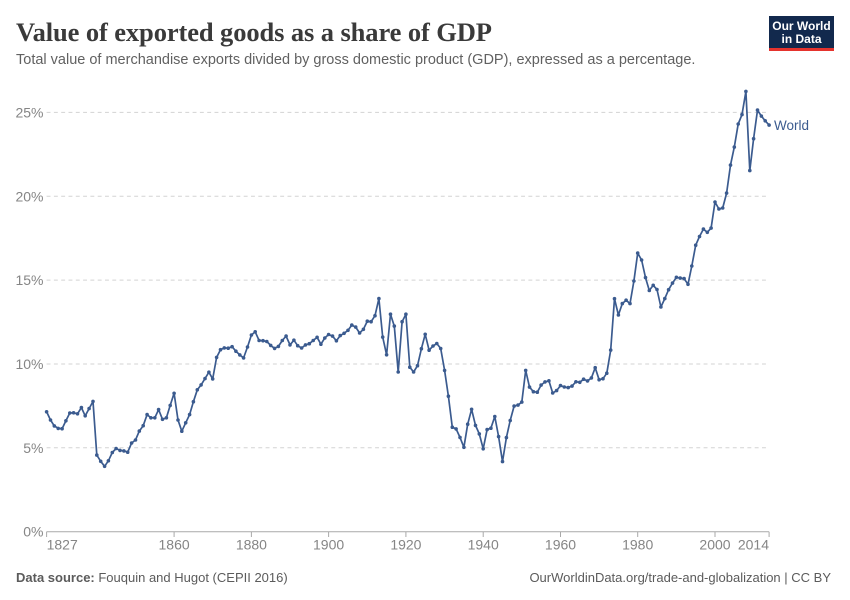 This screenshot has height=600, width=850. What do you see at coordinates (62, 545) in the screenshot?
I see `svg-text: 1827` at bounding box center [62, 545].